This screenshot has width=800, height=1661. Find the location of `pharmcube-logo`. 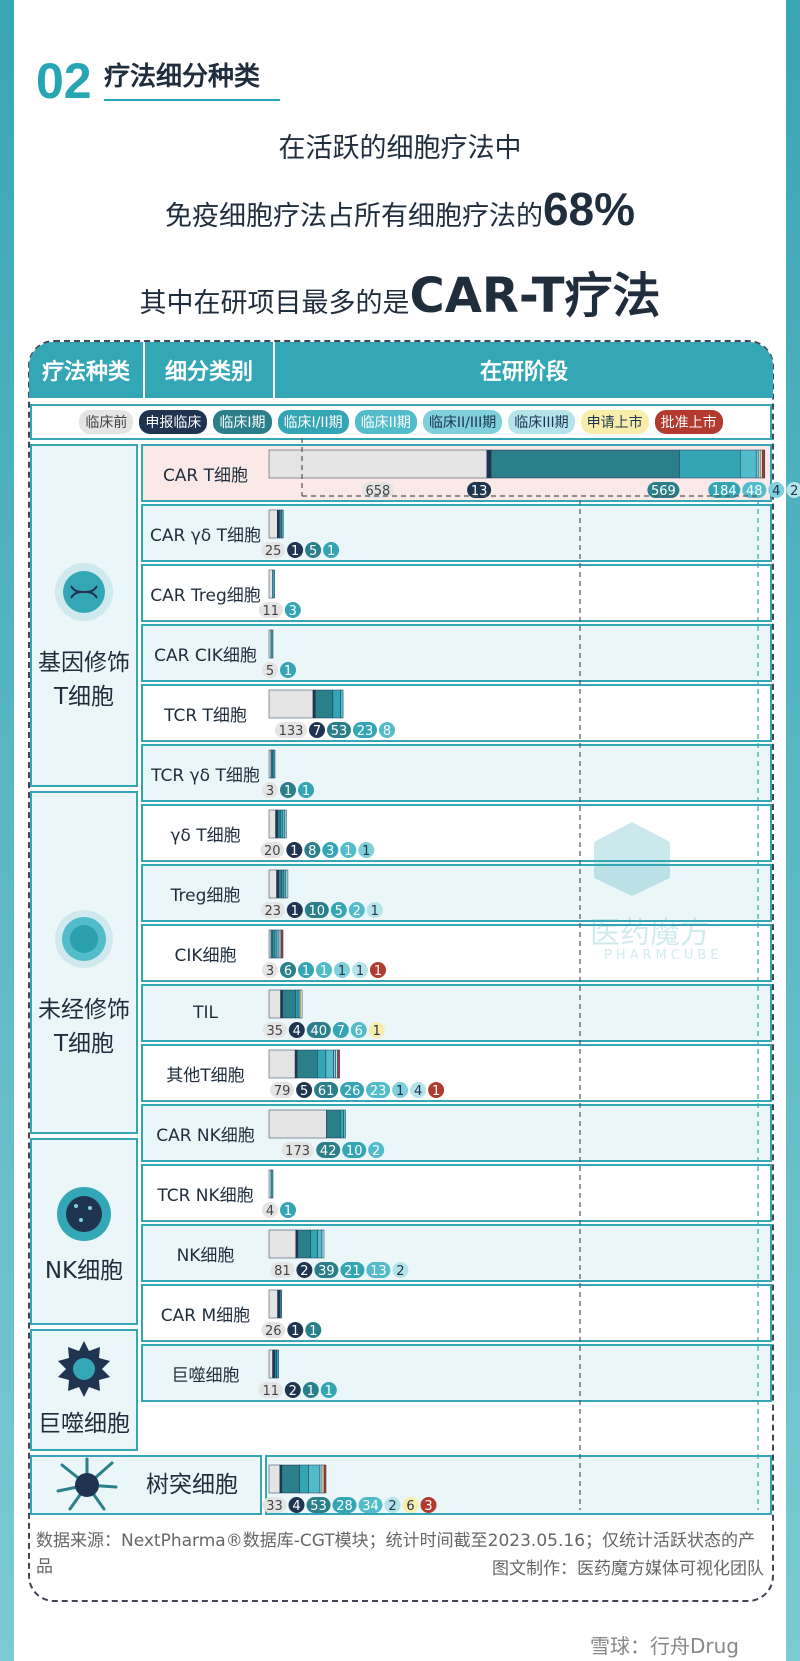

pharmcube-logo is located at coordinates (632, 860).